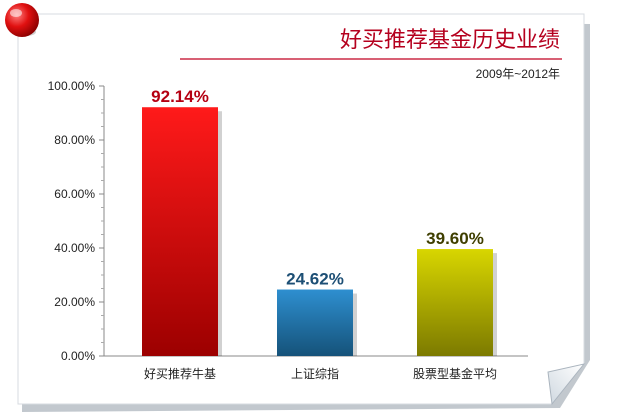 The image size is (634, 414). I want to click on data-label: 39.60%, so click(455, 238).